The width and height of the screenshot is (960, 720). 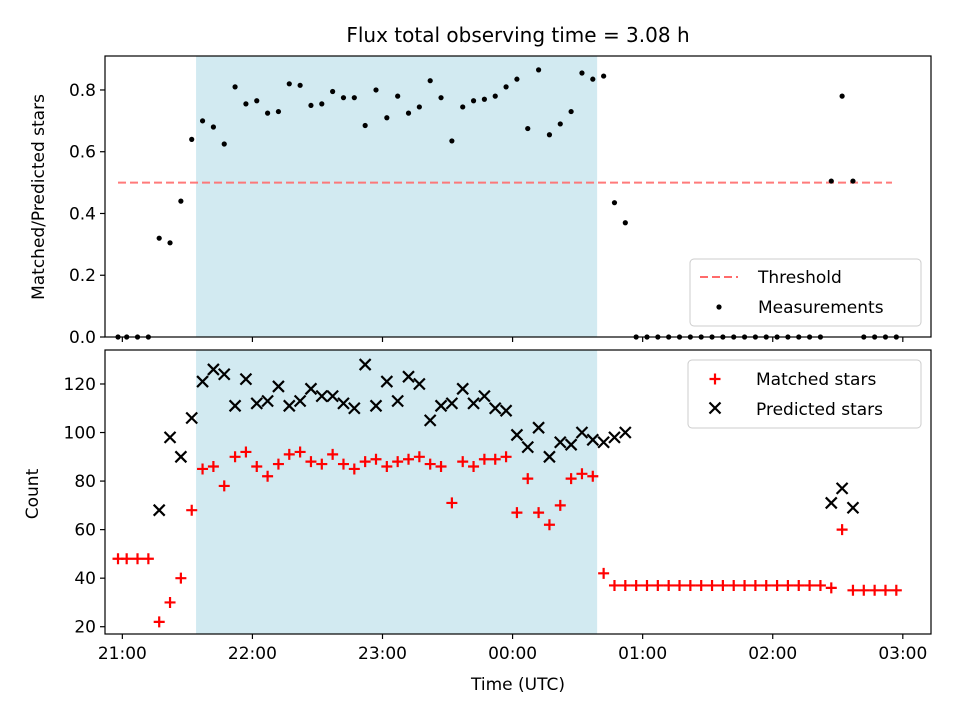 I want to click on legend-predicted-label: Predicted stars, so click(x=819, y=410).